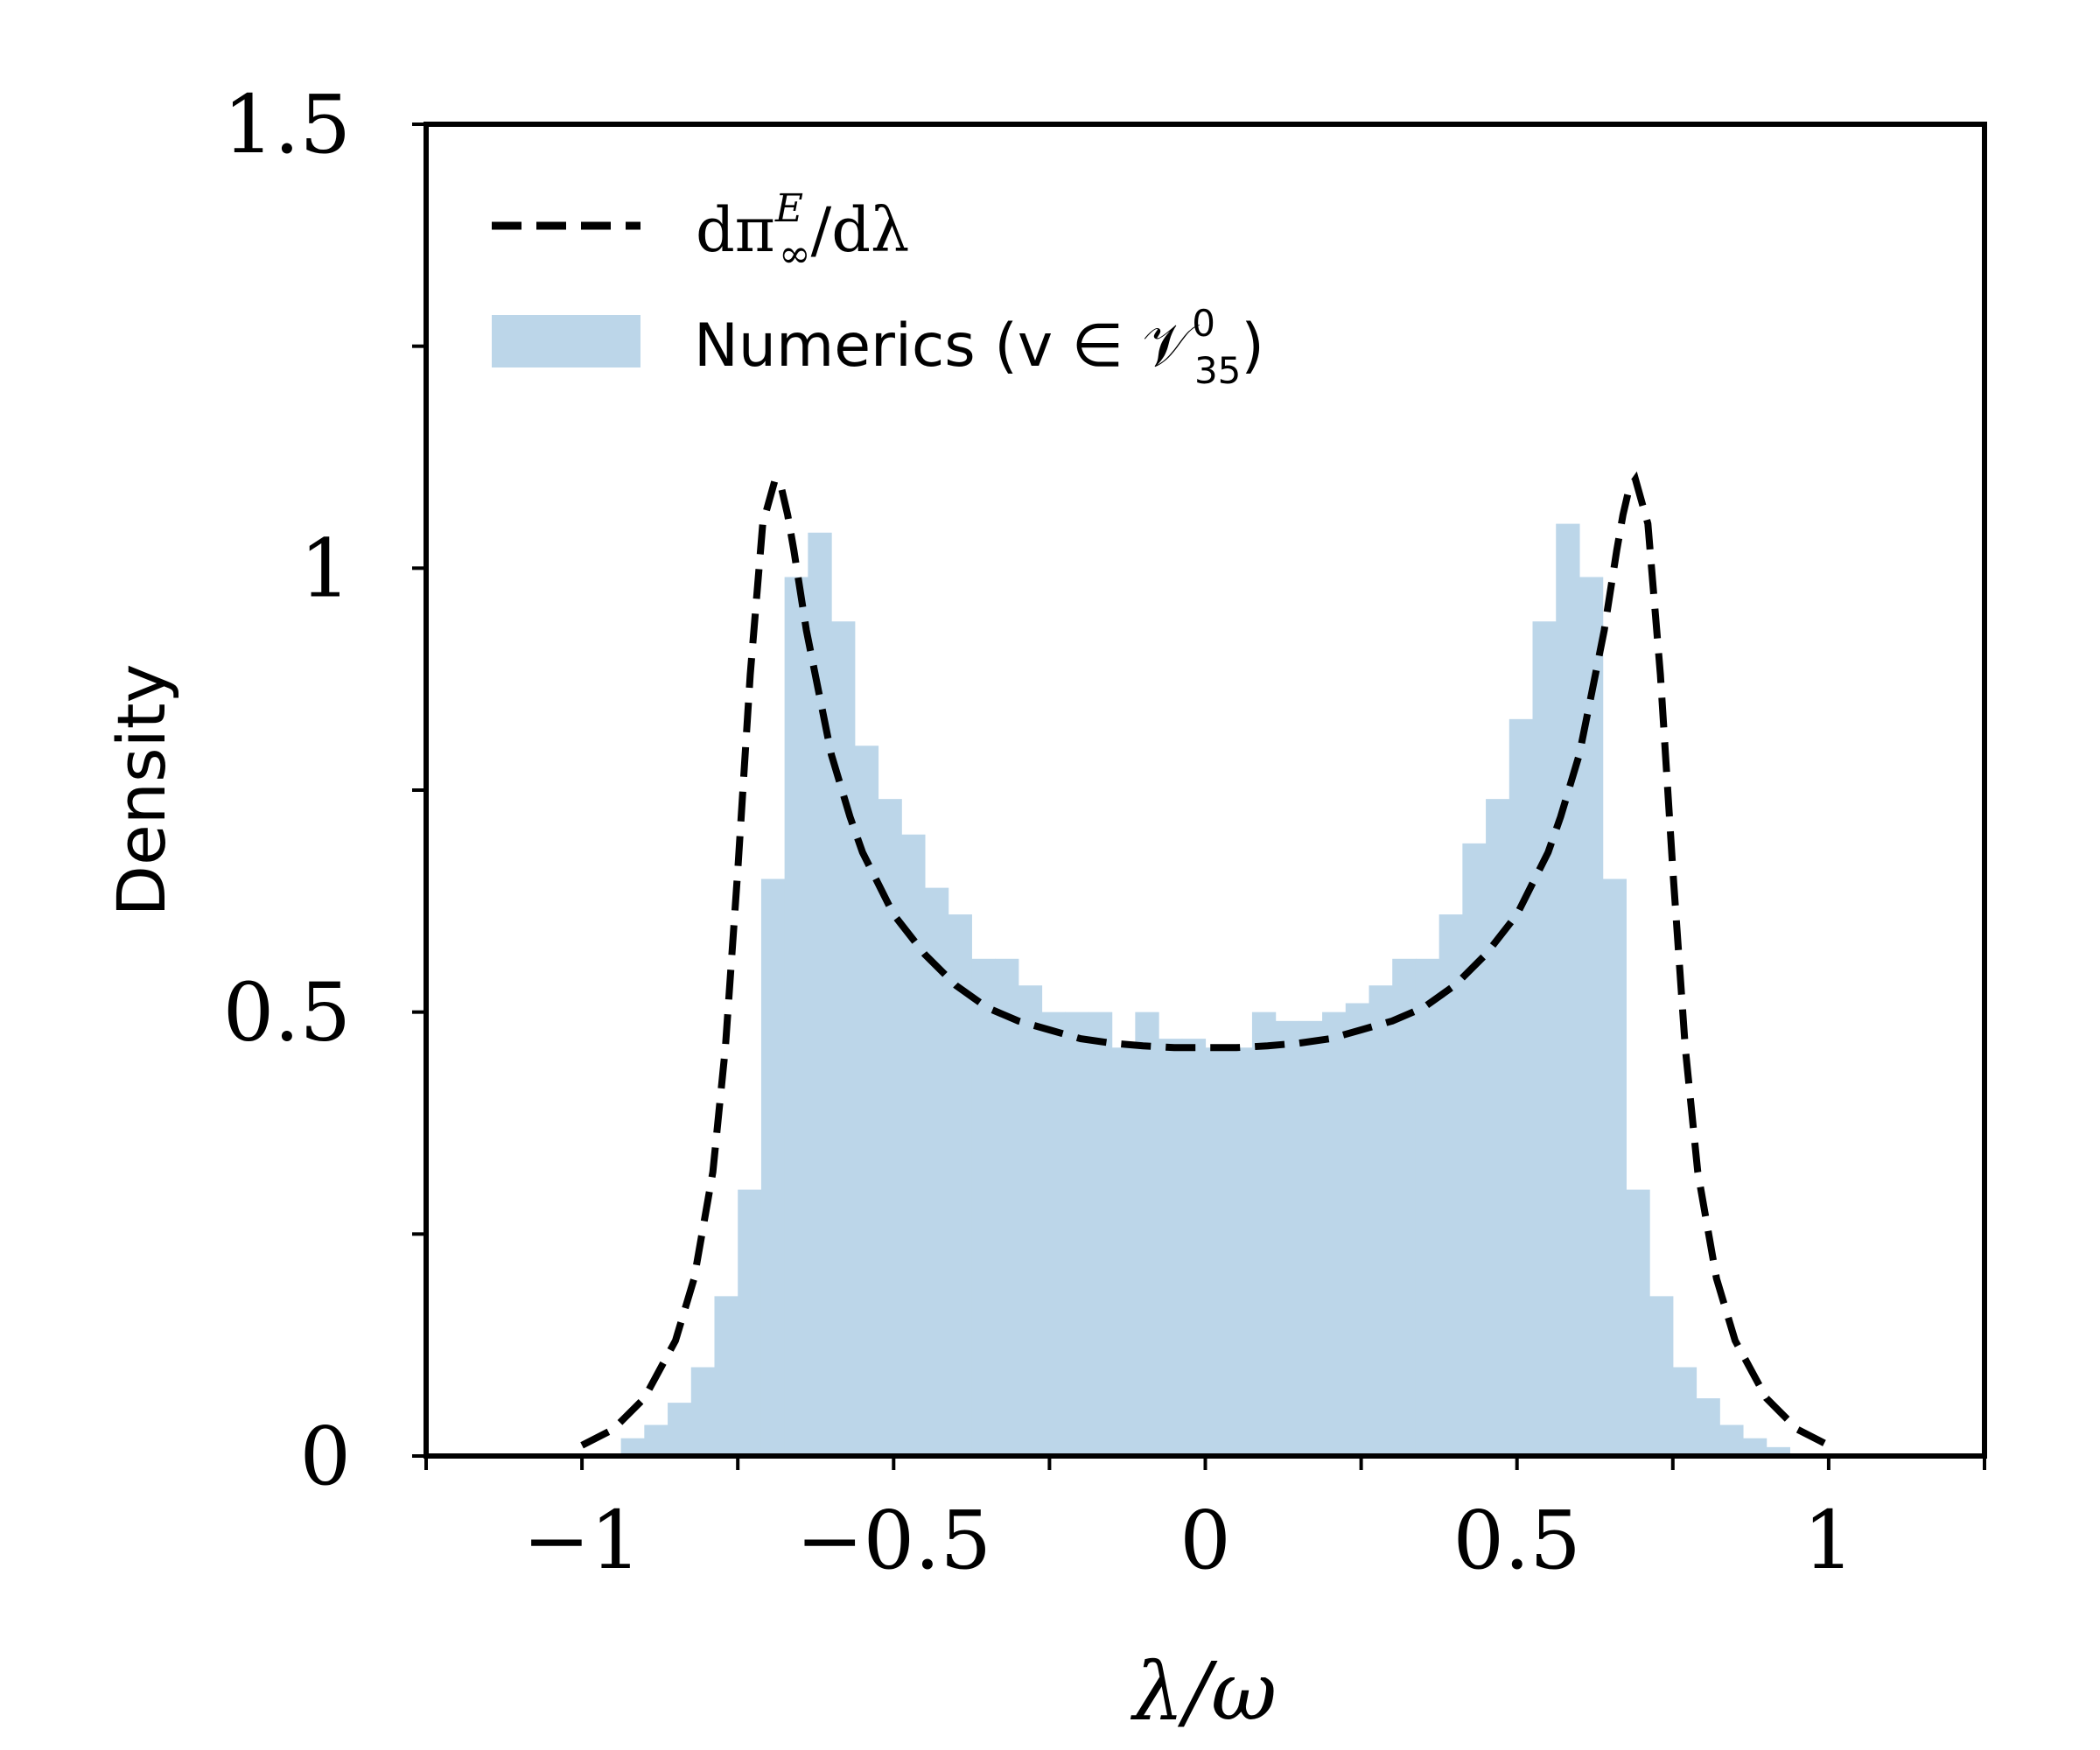 This screenshot has height=1750, width=2100. Describe the element at coordinates (325, 1456) in the screenshot. I see `y-tick-label: 0` at that location.